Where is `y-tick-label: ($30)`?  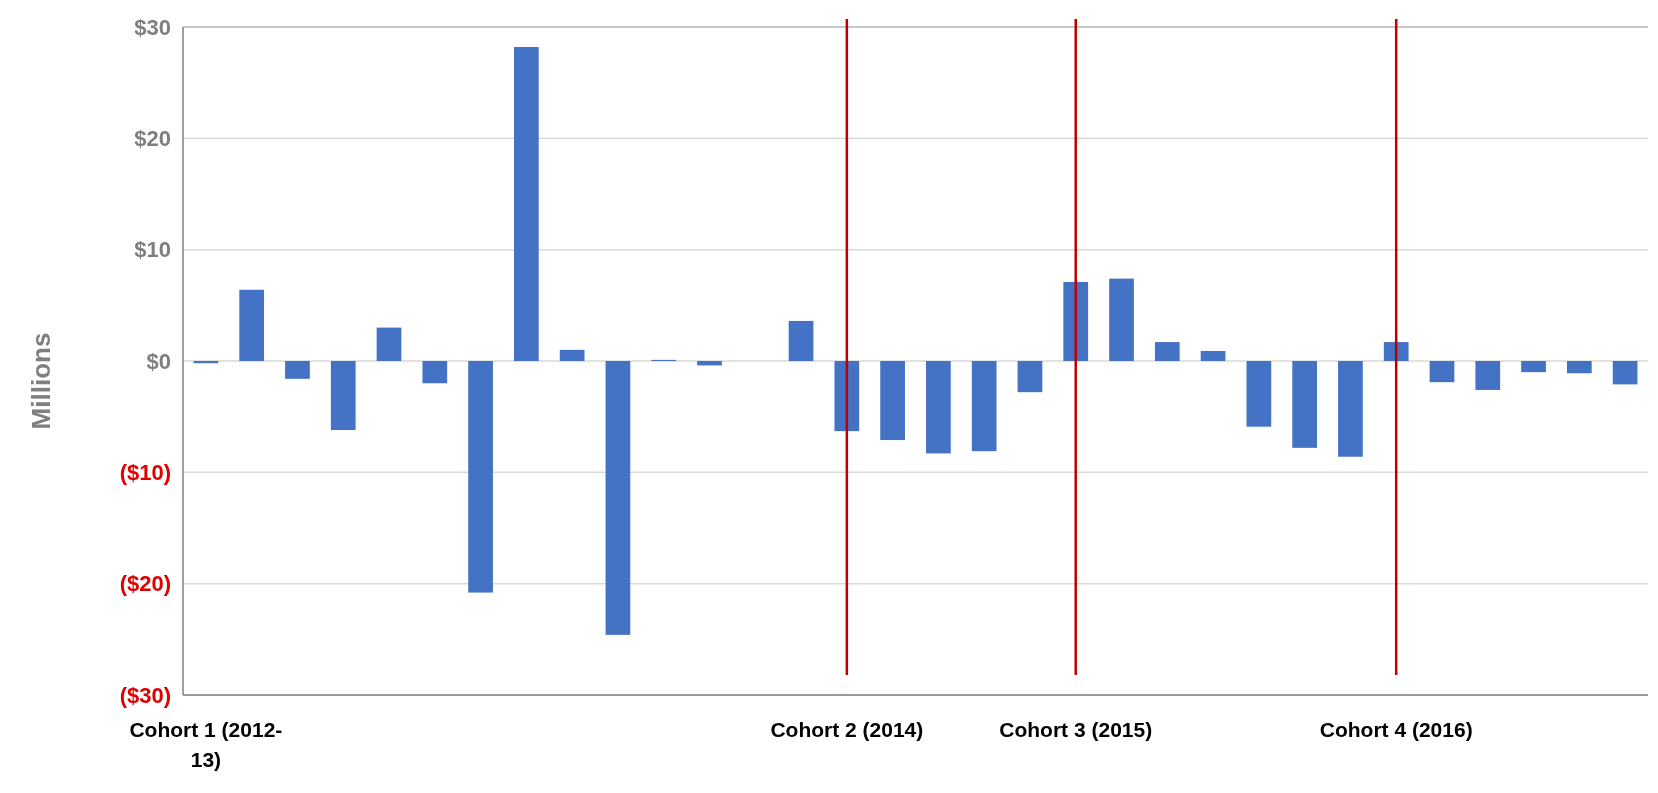
y-tick-label: ($30) is located at coordinates (145, 695).